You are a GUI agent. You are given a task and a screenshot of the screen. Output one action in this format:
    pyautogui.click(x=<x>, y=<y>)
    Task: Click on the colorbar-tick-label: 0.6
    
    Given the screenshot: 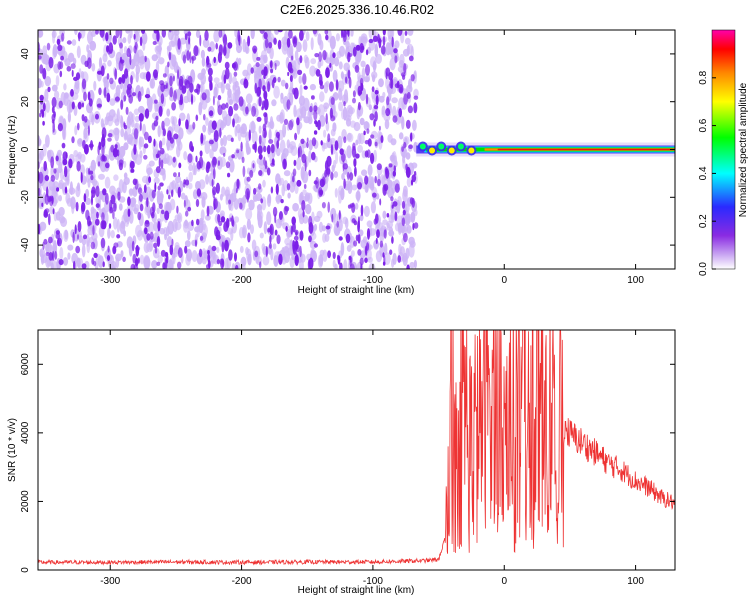 What is the action you would take?
    pyautogui.click(x=703, y=125)
    